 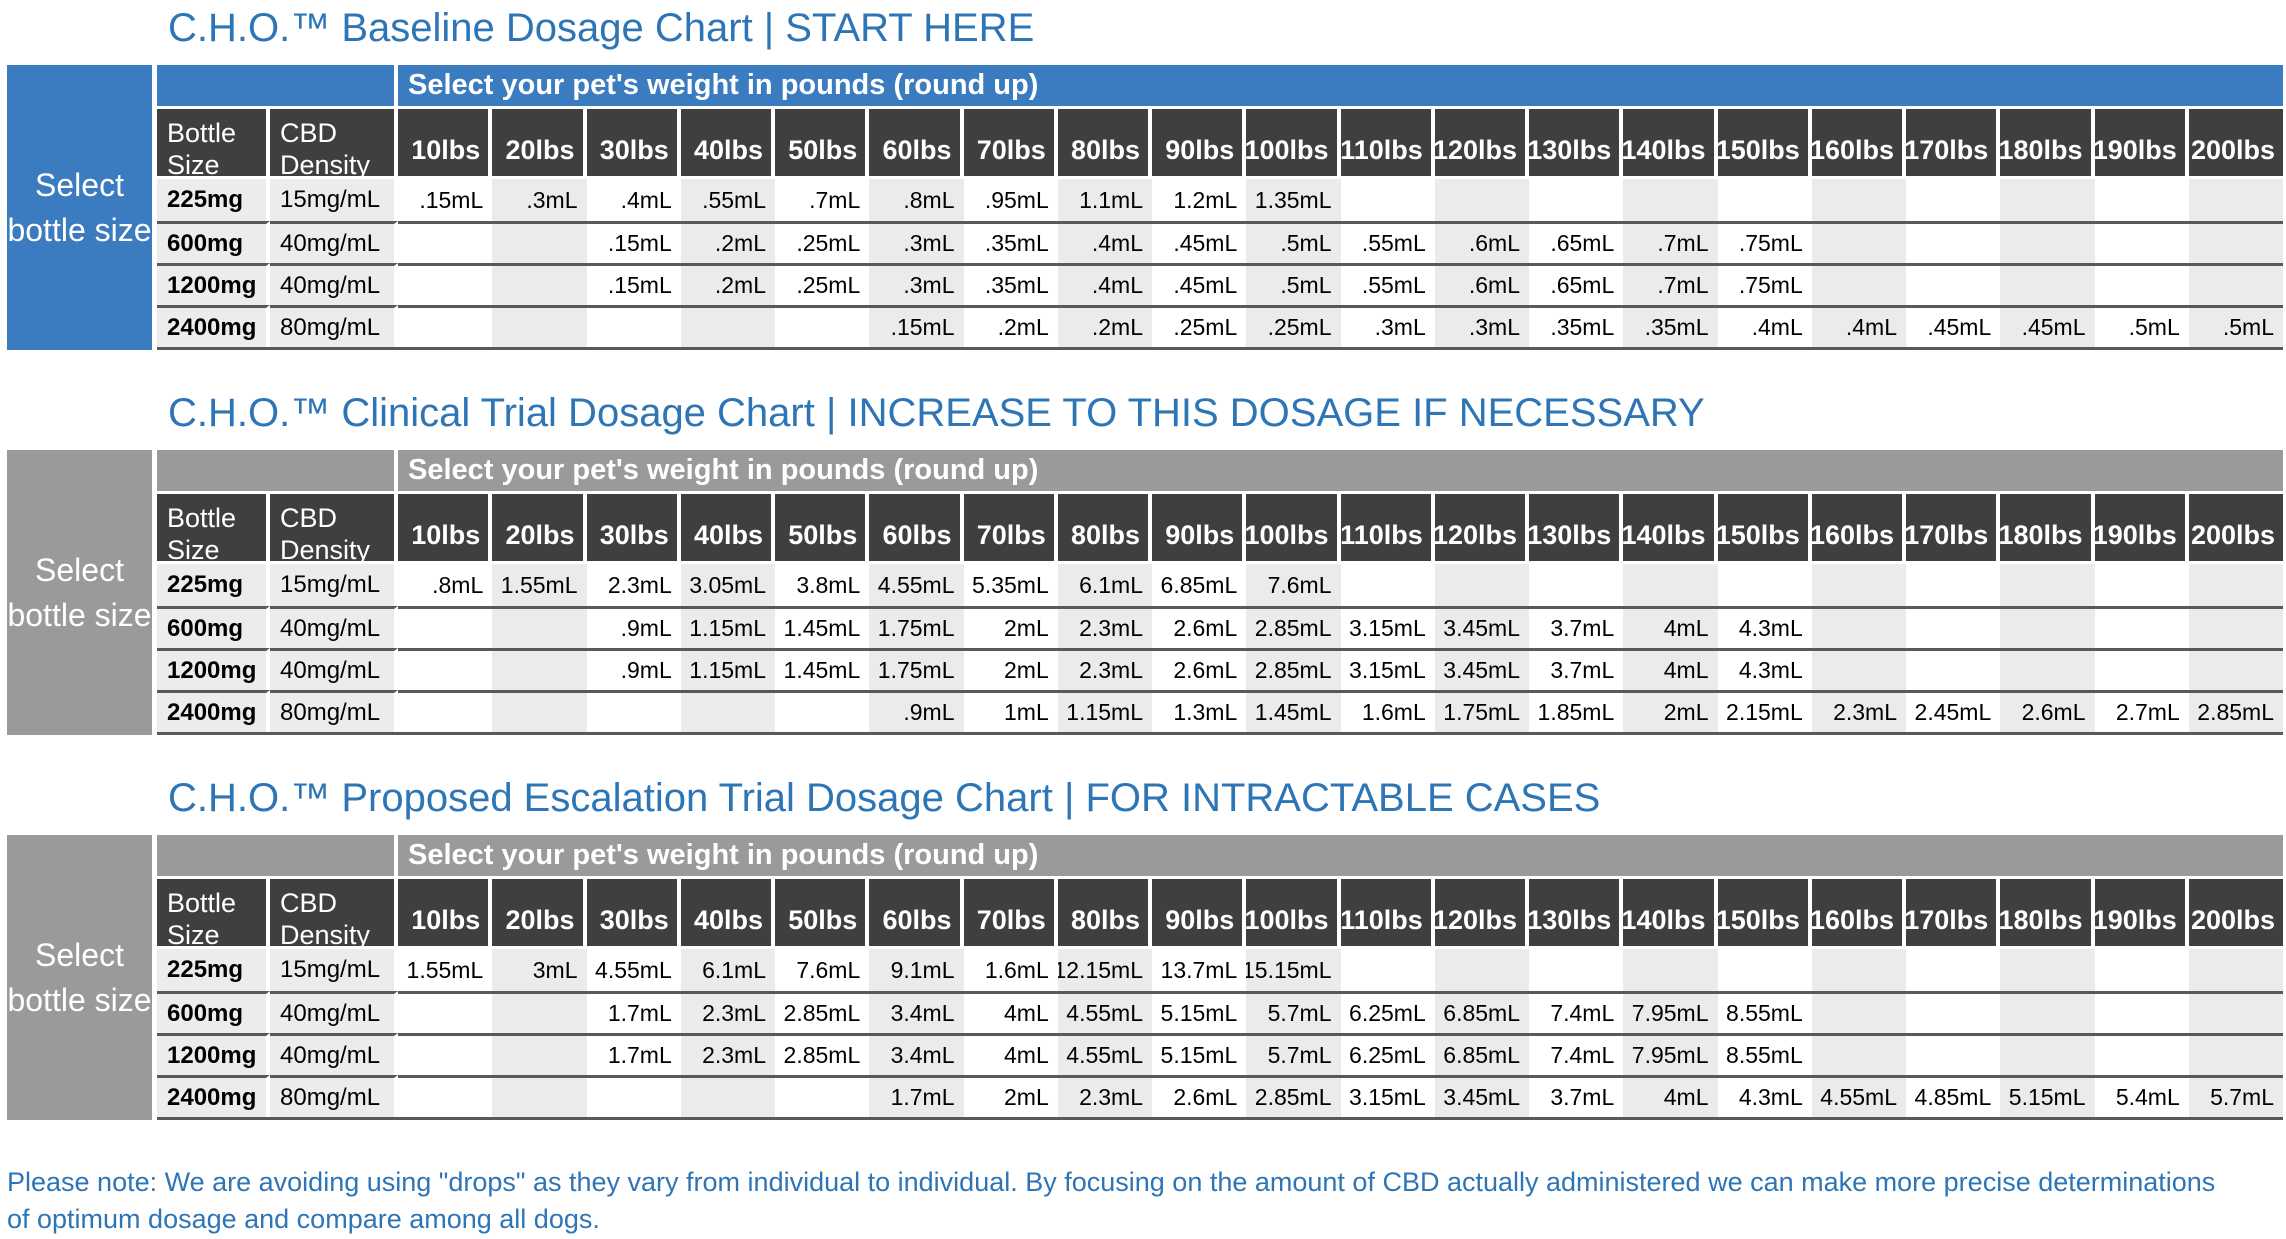 I want to click on col-header-weight: 90lbs, so click(x=1199, y=914).